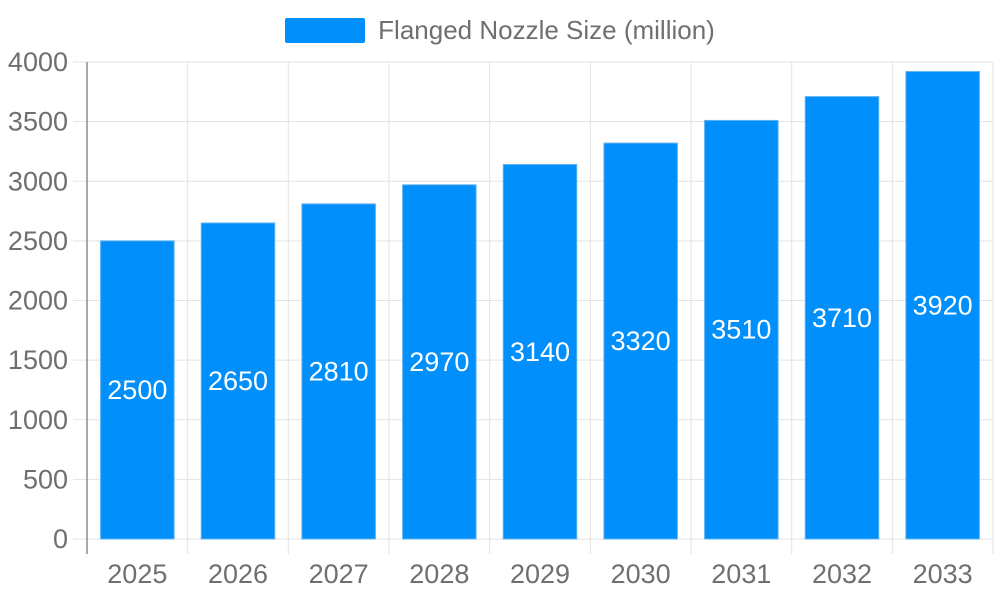  Describe the element at coordinates (339, 574) in the screenshot. I see `x-axis-label: 2027` at that location.